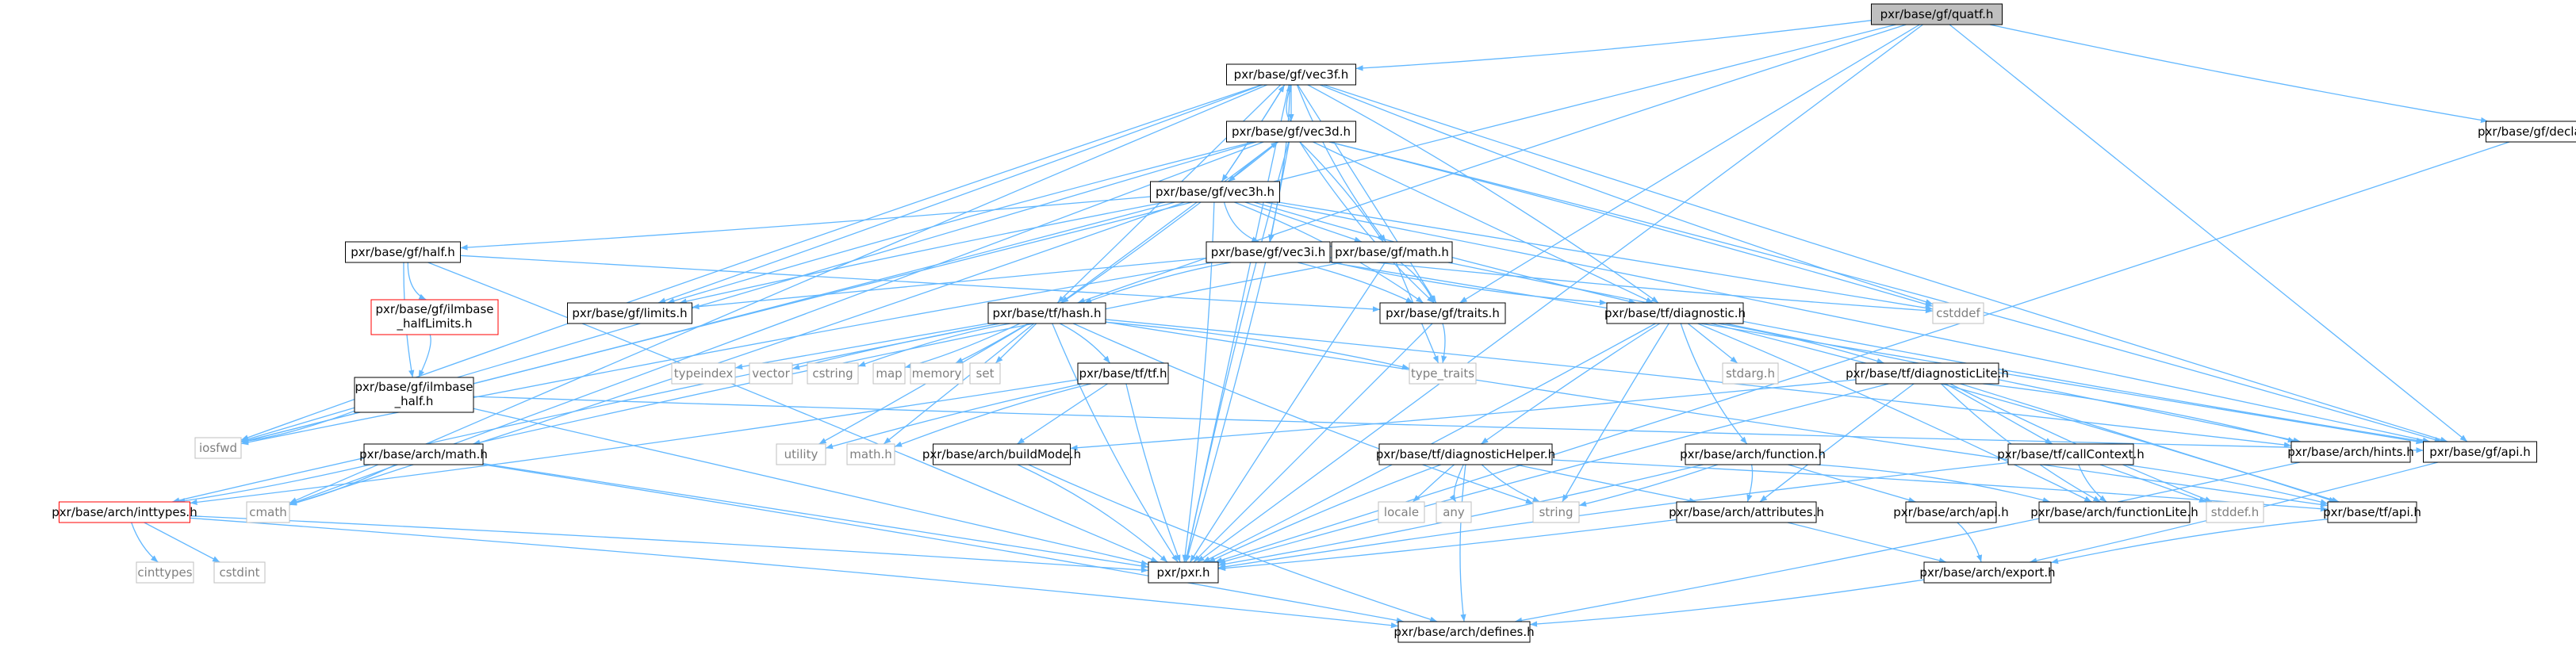 The image size is (2576, 647). What do you see at coordinates (985, 373) in the screenshot?
I see `node-set: set` at bounding box center [985, 373].